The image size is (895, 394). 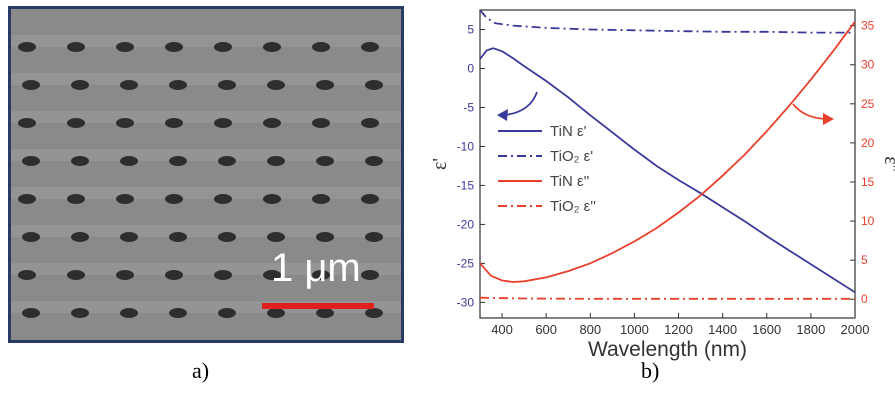 What do you see at coordinates (466, 224) in the screenshot?
I see `y-left-tick-label: -20` at bounding box center [466, 224].